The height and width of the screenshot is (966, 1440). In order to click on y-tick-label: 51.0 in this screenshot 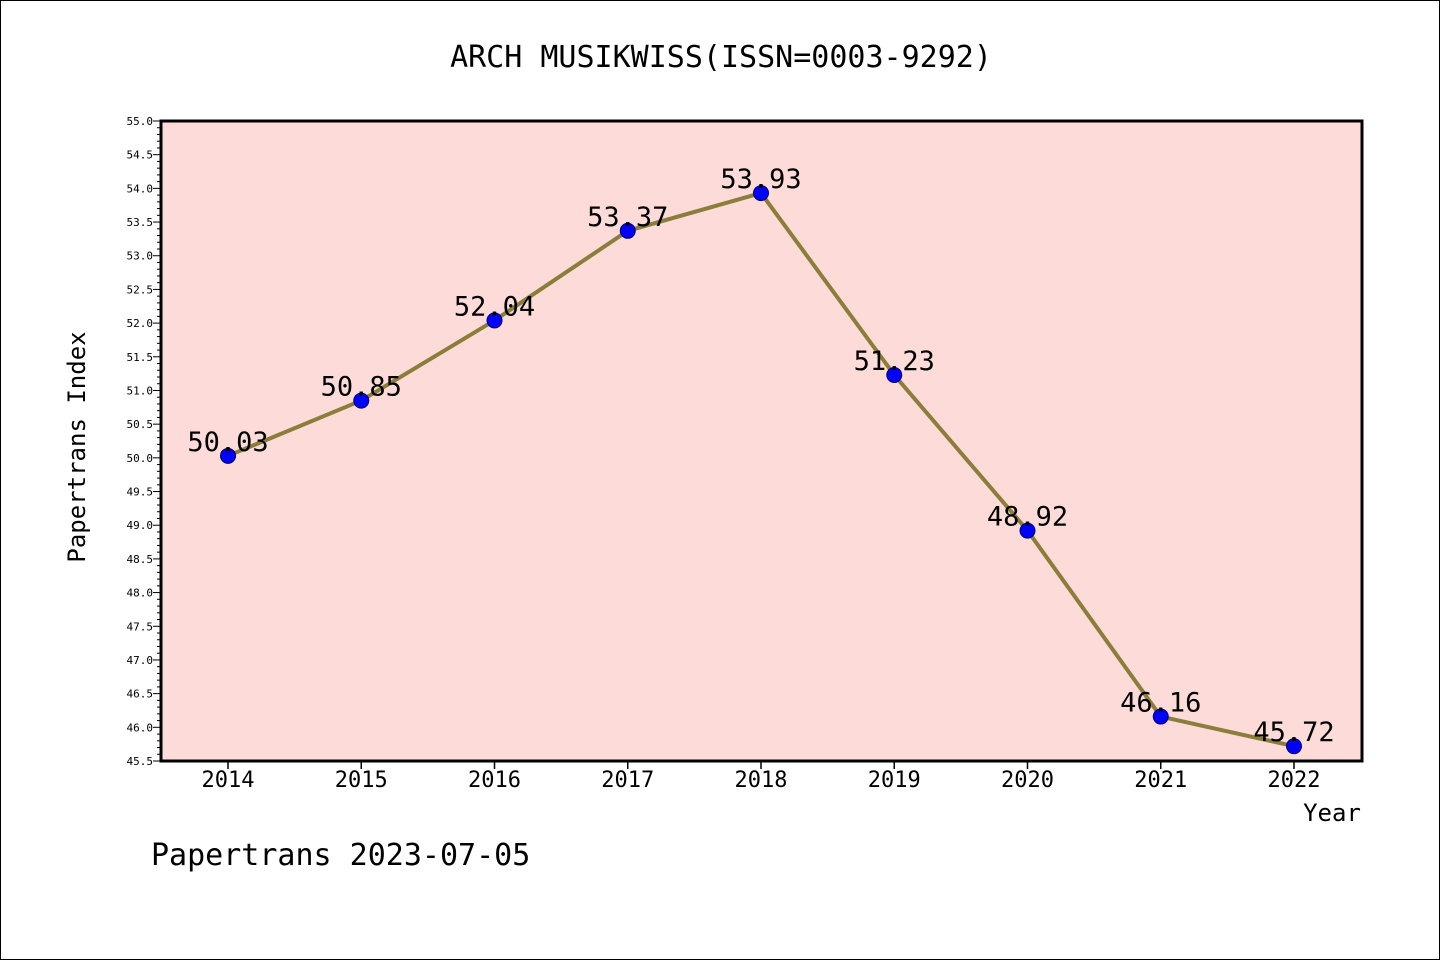, I will do `click(140, 390)`.